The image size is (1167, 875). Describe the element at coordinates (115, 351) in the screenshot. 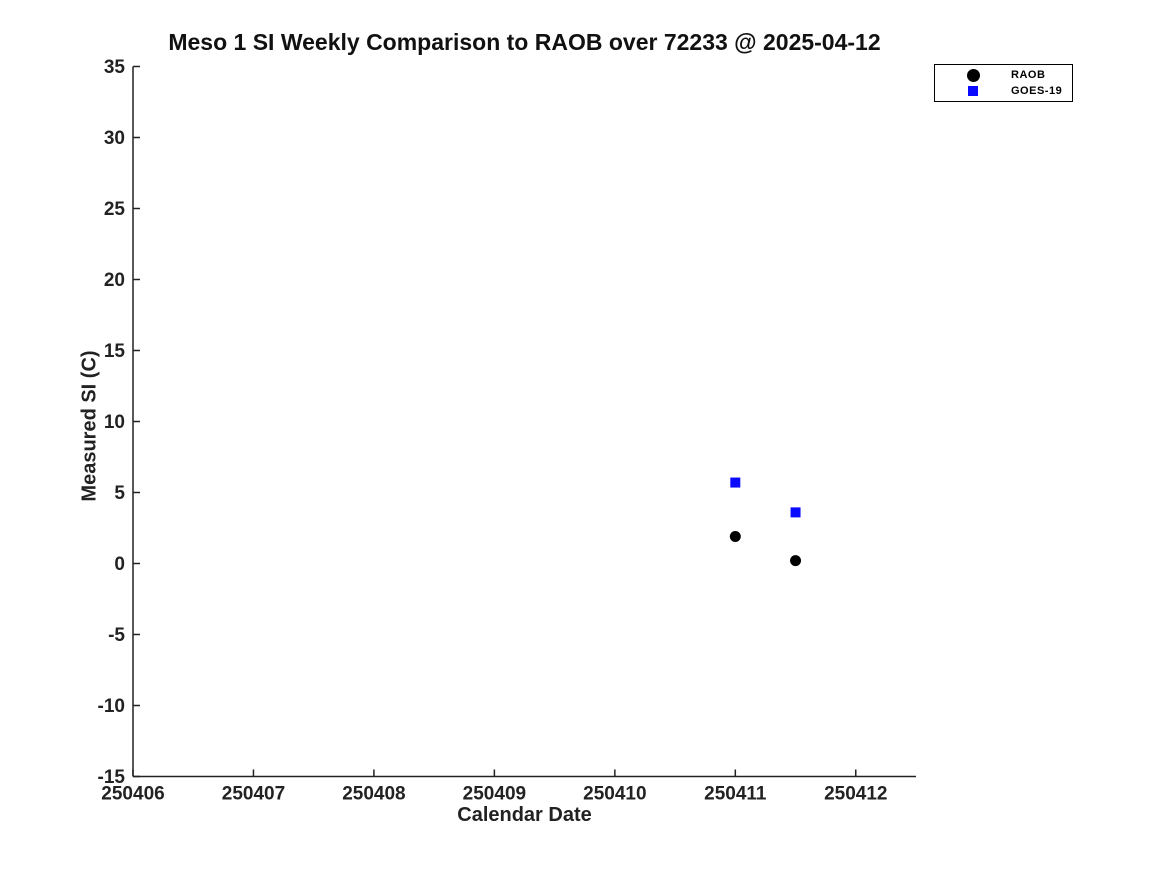

I see `y-tick-label: 15` at that location.